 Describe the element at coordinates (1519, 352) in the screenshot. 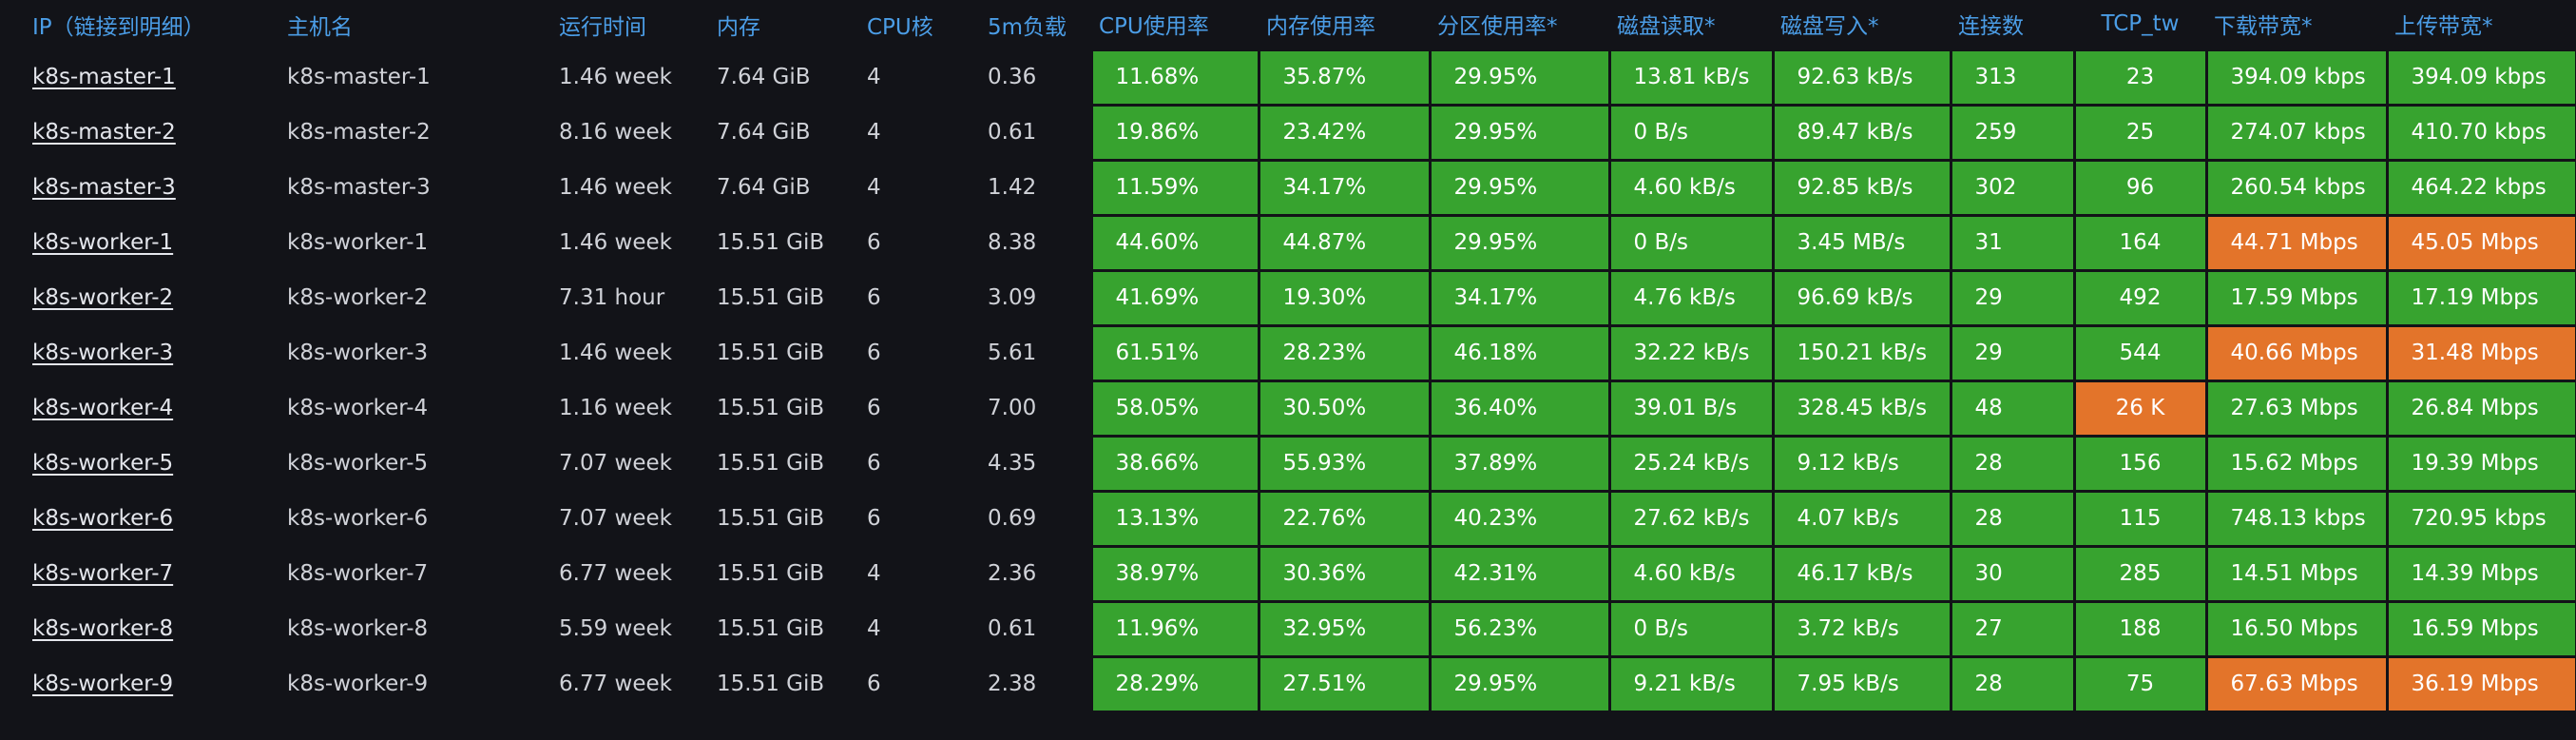

I see `partition-usage-cell: 46.18%` at that location.